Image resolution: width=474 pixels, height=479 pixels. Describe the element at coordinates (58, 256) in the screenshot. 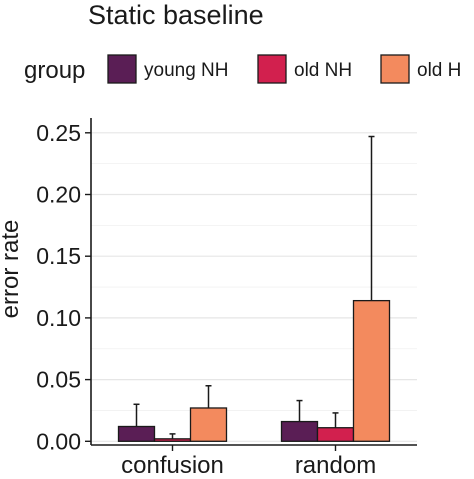

I see `y-tick-label: 0.15` at that location.